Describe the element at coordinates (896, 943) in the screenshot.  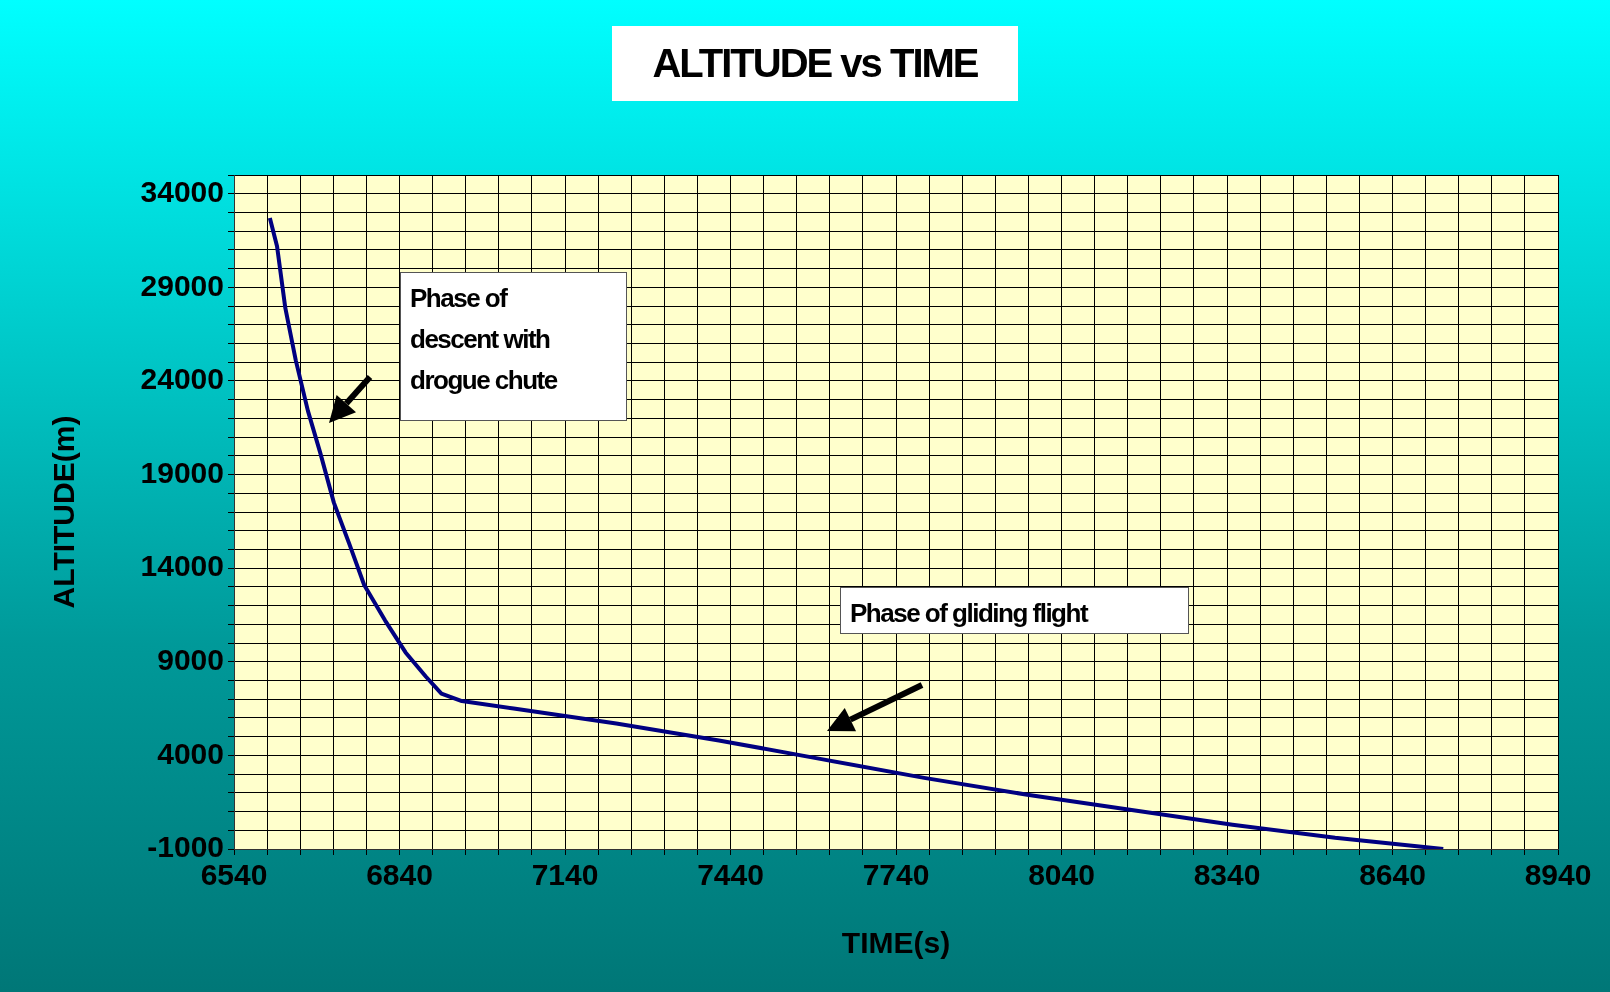
I see `x-axis-title: TIME(s)` at that location.